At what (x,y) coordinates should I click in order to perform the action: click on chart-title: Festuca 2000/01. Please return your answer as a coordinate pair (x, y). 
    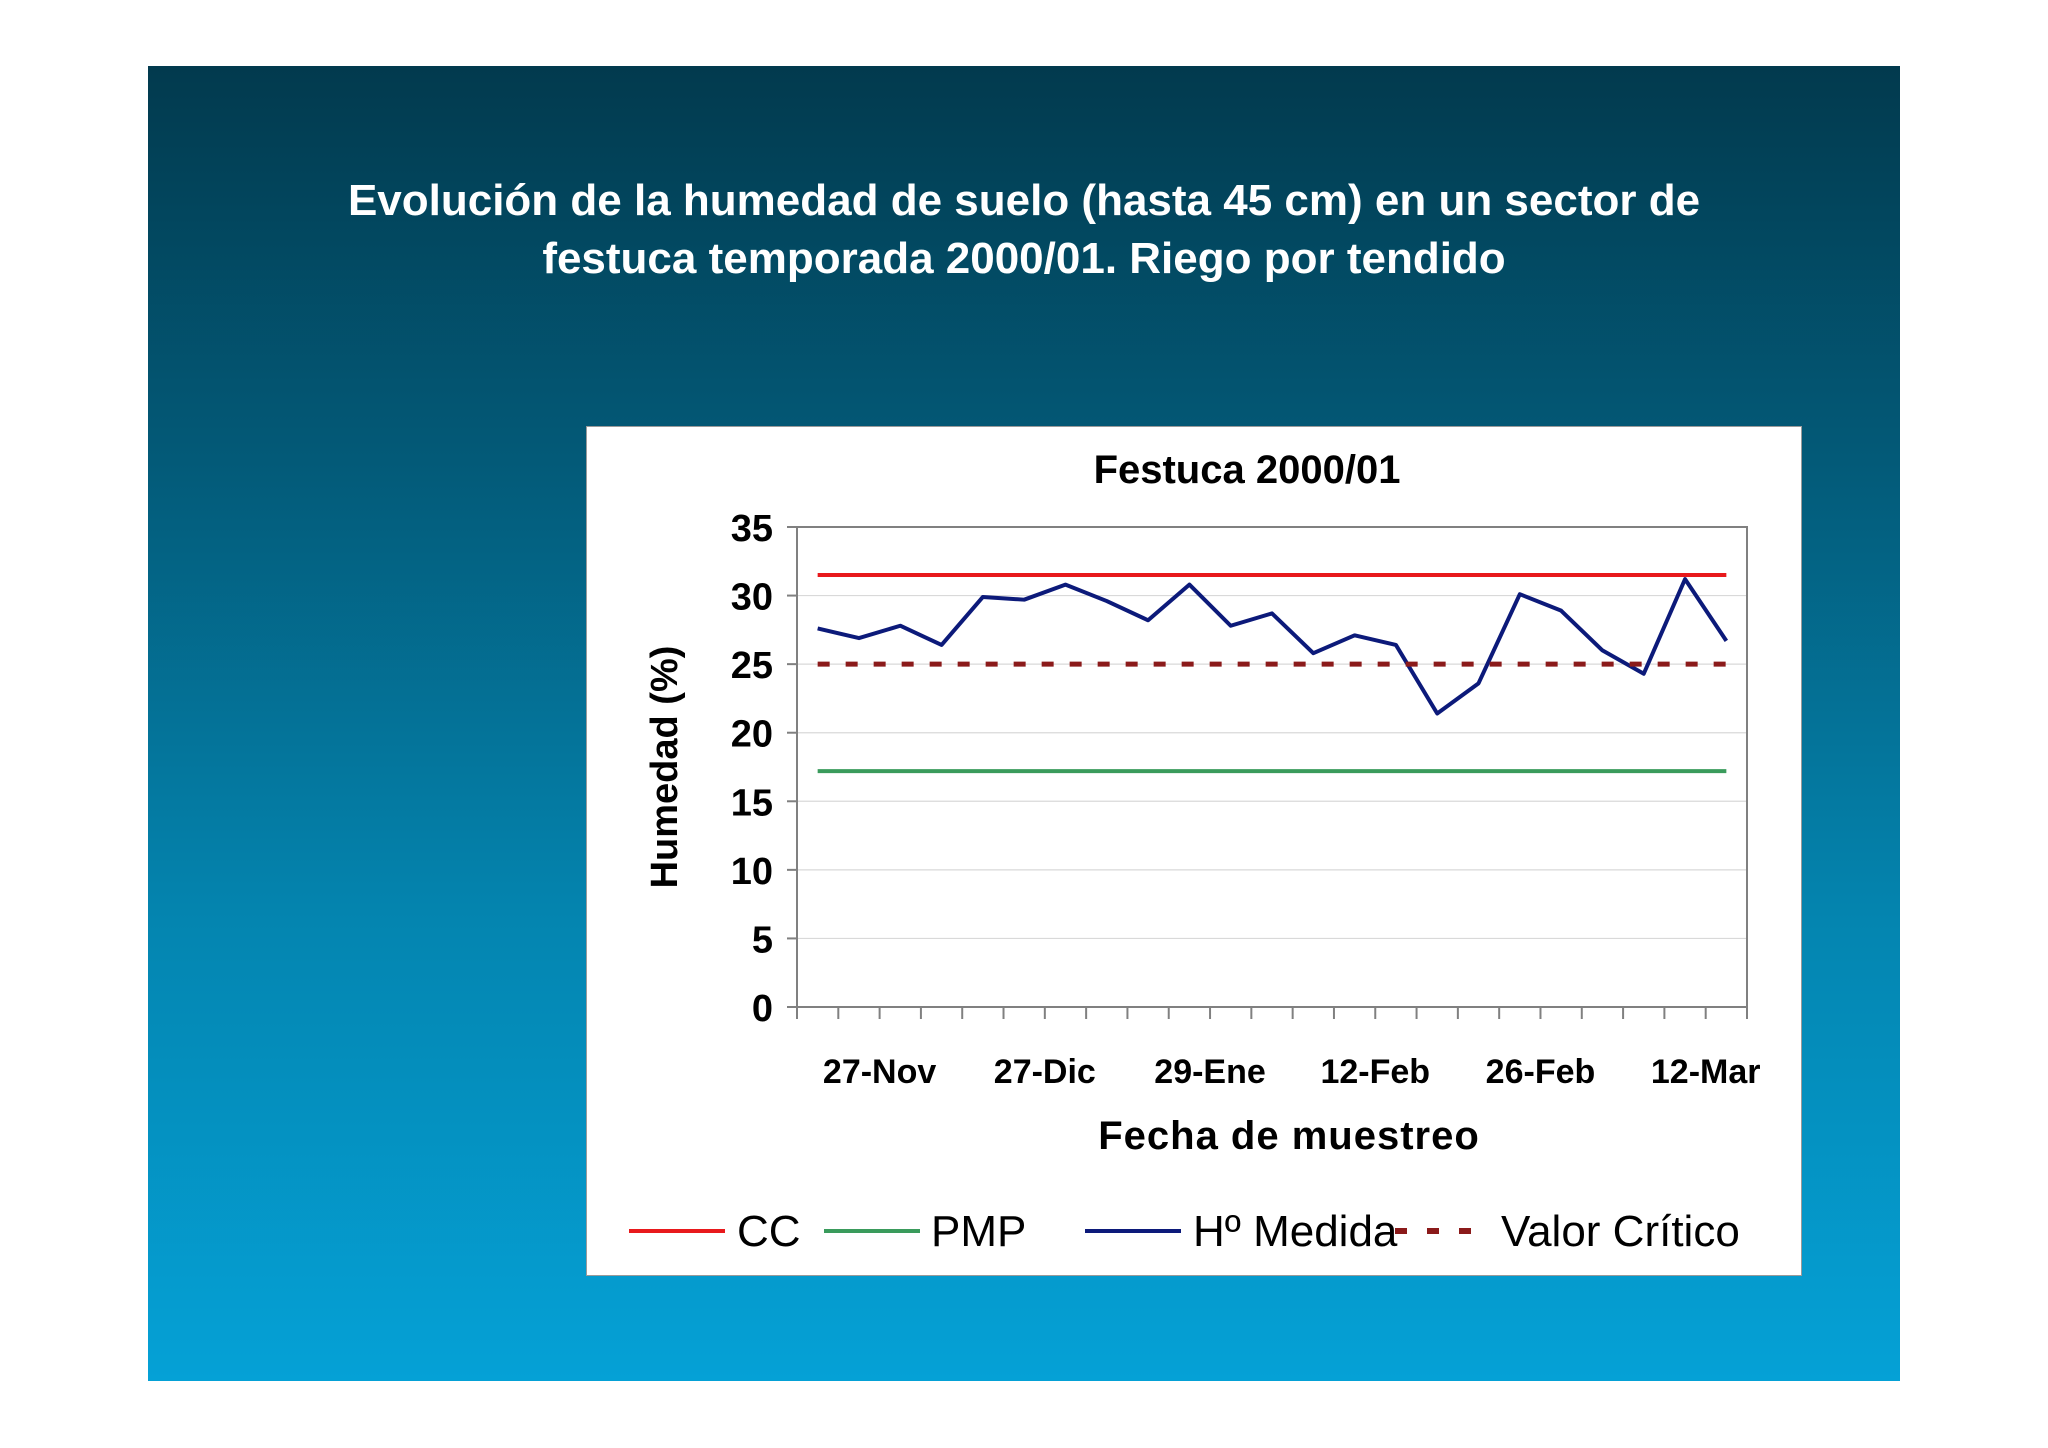
    Looking at the image, I should click on (1247, 470).